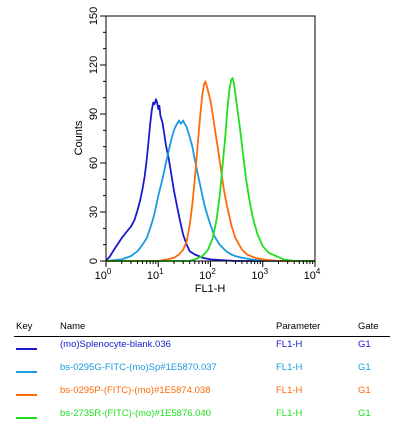 This screenshot has height=429, width=400. Describe the element at coordinates (24, 326) in the screenshot. I see `legend-header-key: Key` at that location.